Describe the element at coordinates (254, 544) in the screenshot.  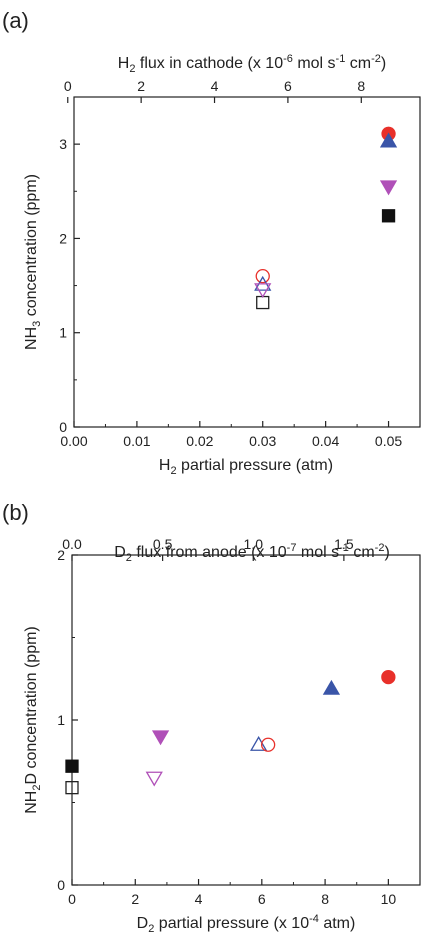
I see `panel-b-top-tick-label: 1.0` at that location.